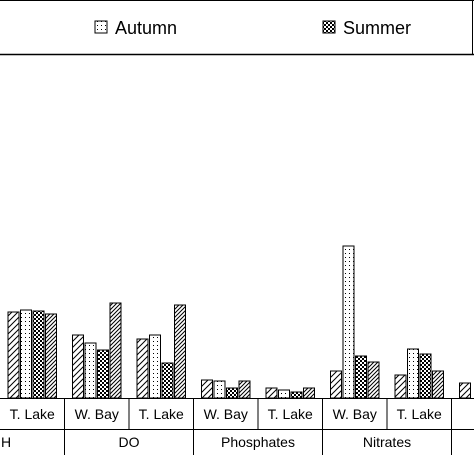 Image resolution: width=474 pixels, height=474 pixels. What do you see at coordinates (296, 395) in the screenshot?
I see `bar-cat4-s2` at bounding box center [296, 395].